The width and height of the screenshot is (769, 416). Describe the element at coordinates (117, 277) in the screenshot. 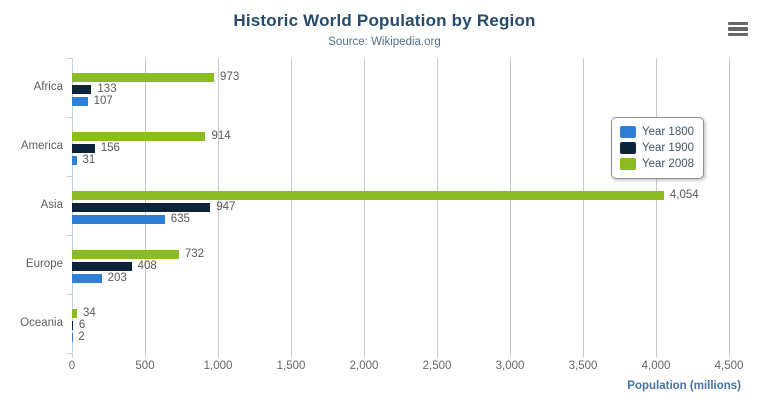

I see `bar-value-label: 203` at that location.